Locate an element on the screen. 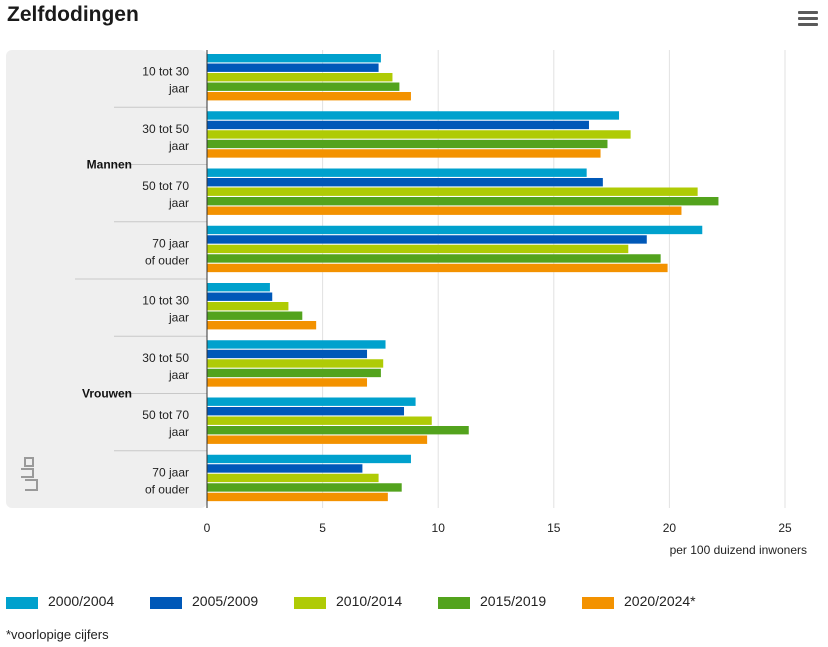  cbs-logo-icon is located at coordinates (29, 474).